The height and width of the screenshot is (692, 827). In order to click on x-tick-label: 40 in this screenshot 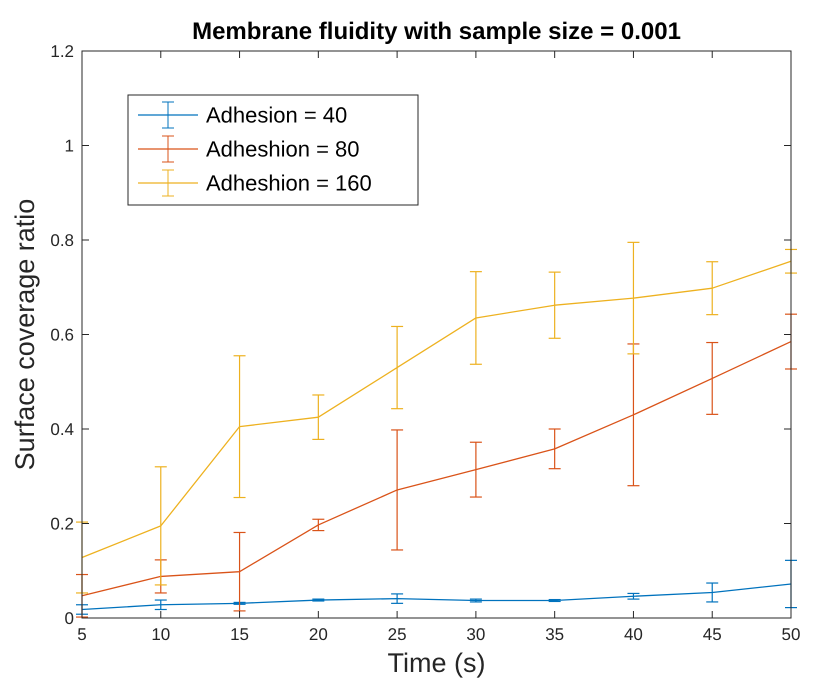, I will do `click(633, 634)`.